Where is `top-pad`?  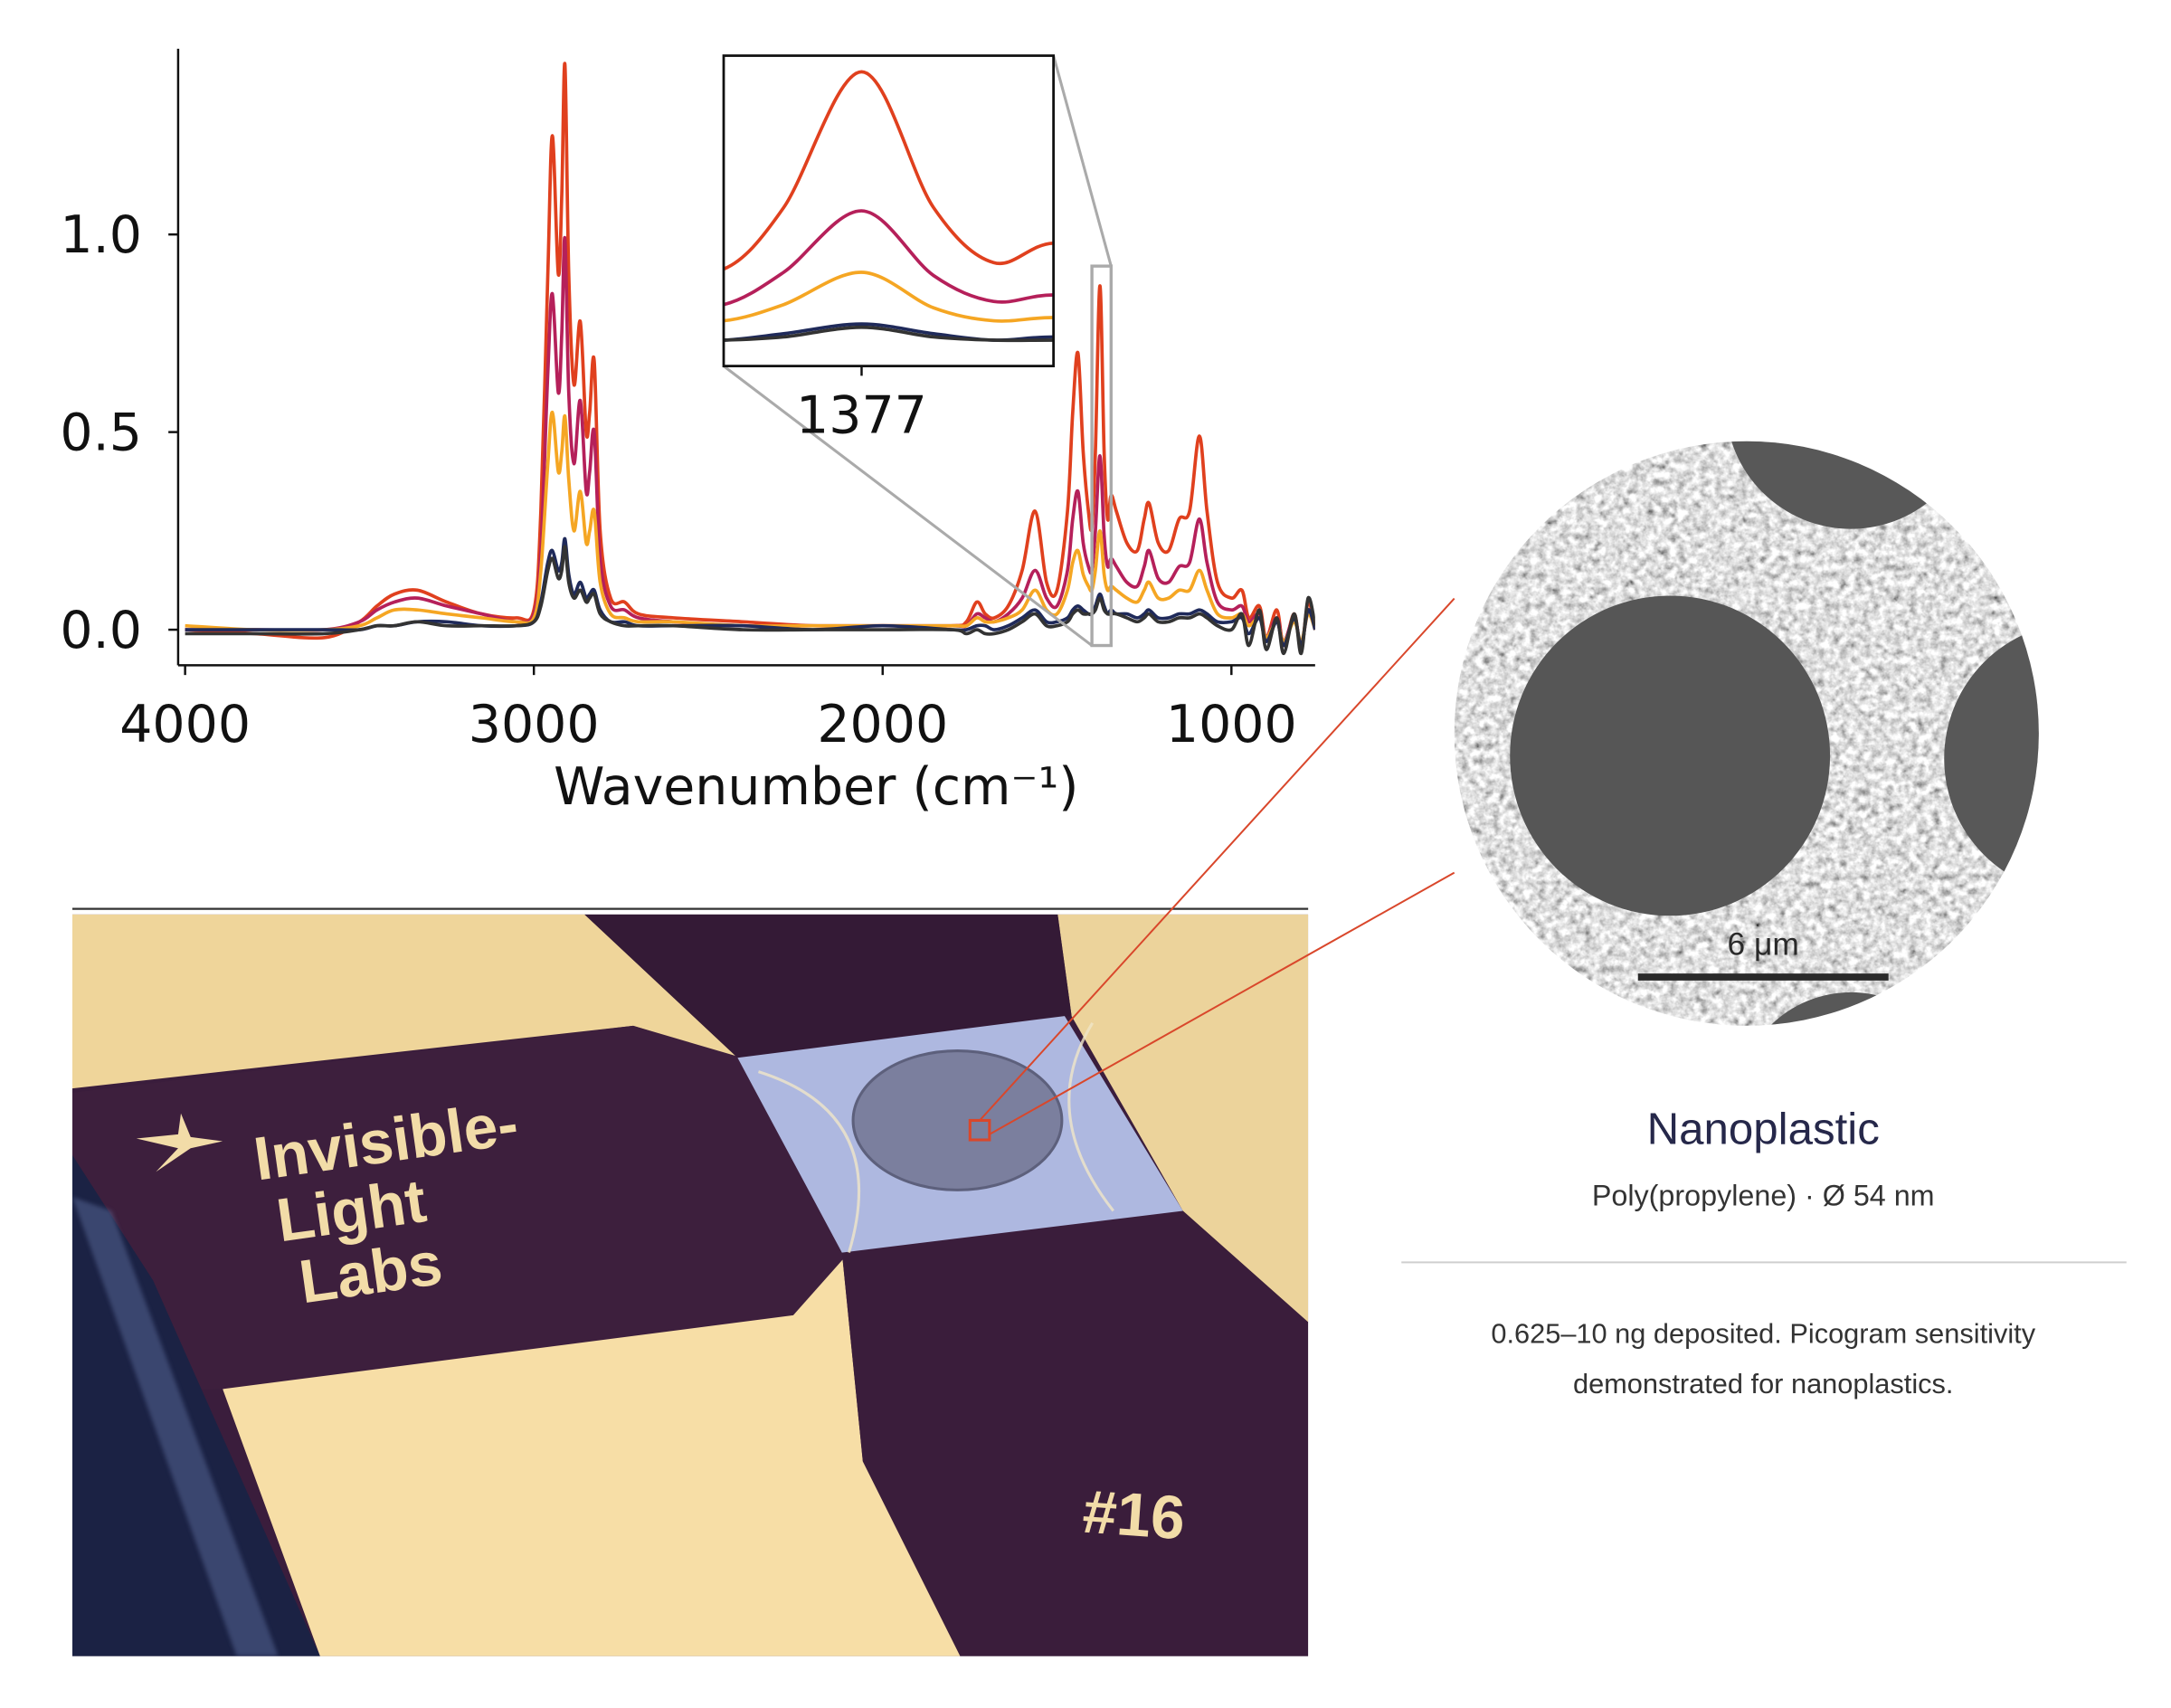 top-pad is located at coordinates (828, 986).